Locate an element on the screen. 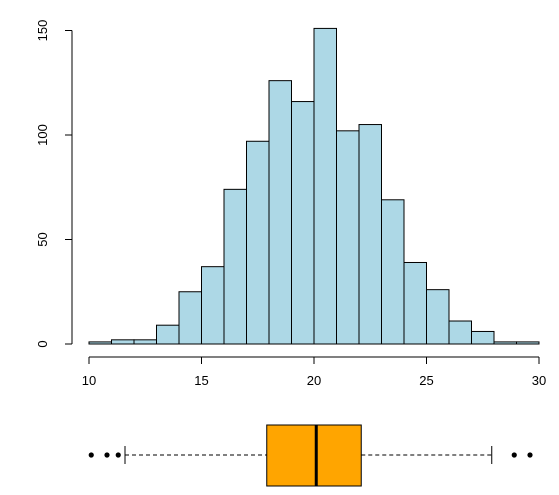  boxplot-box is located at coordinates (314, 455).